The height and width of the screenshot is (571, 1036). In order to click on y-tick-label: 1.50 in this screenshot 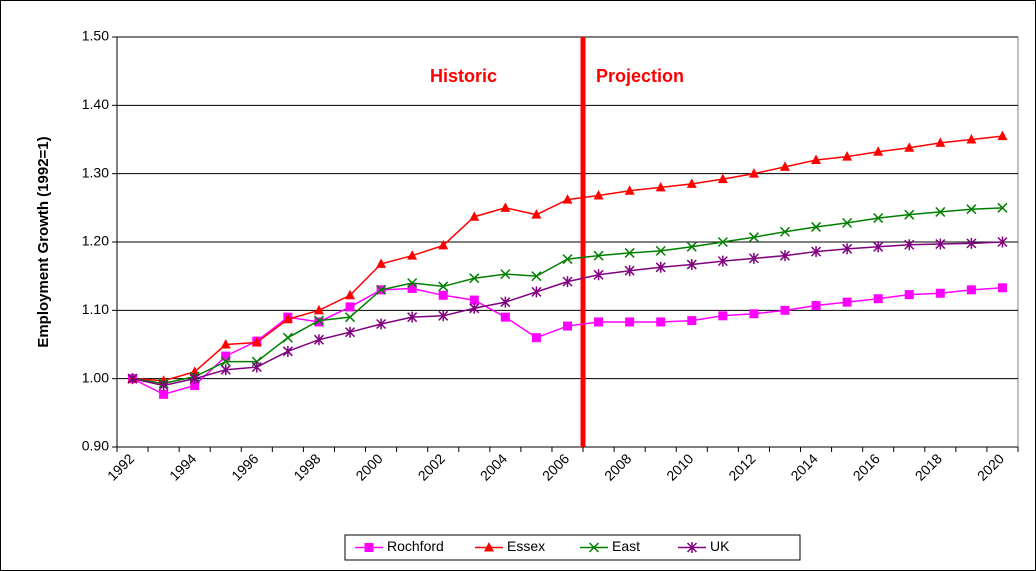, I will do `click(95, 36)`.